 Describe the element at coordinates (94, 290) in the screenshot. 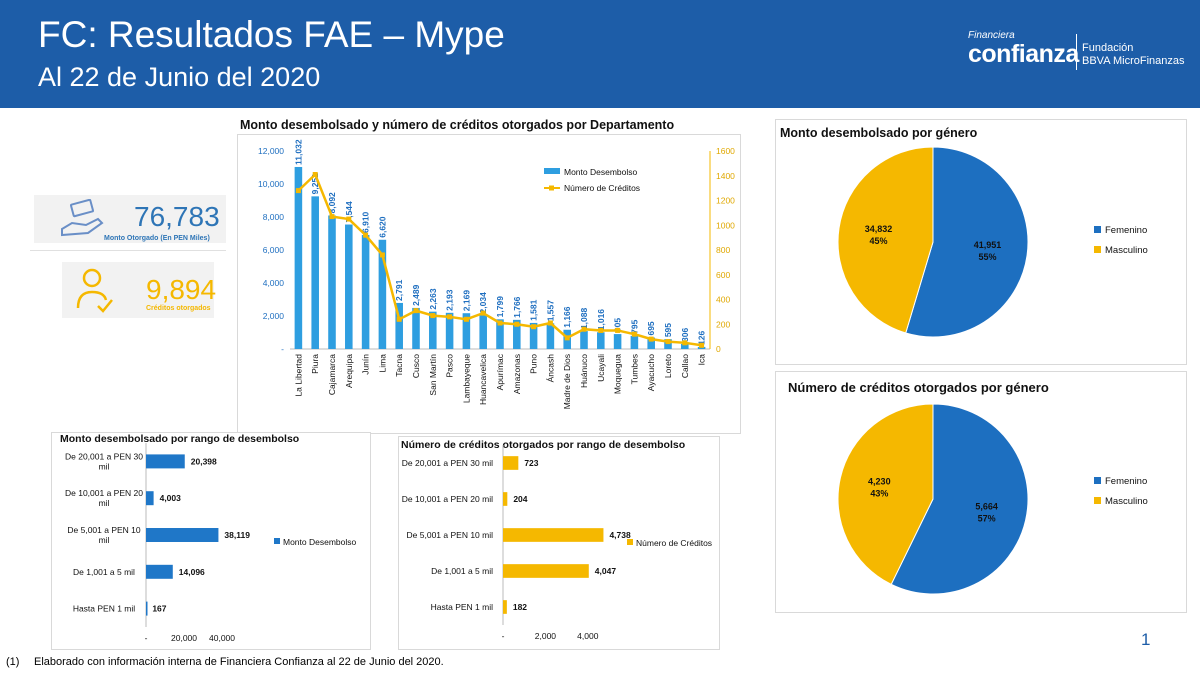

I see `person-check-icon` at that location.